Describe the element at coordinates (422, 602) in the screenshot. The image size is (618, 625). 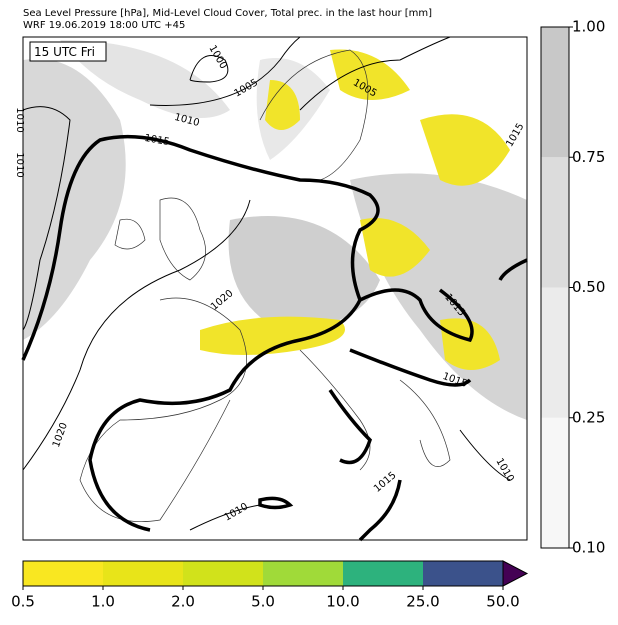
I see `colorbar-tick-label: 25.0` at that location.